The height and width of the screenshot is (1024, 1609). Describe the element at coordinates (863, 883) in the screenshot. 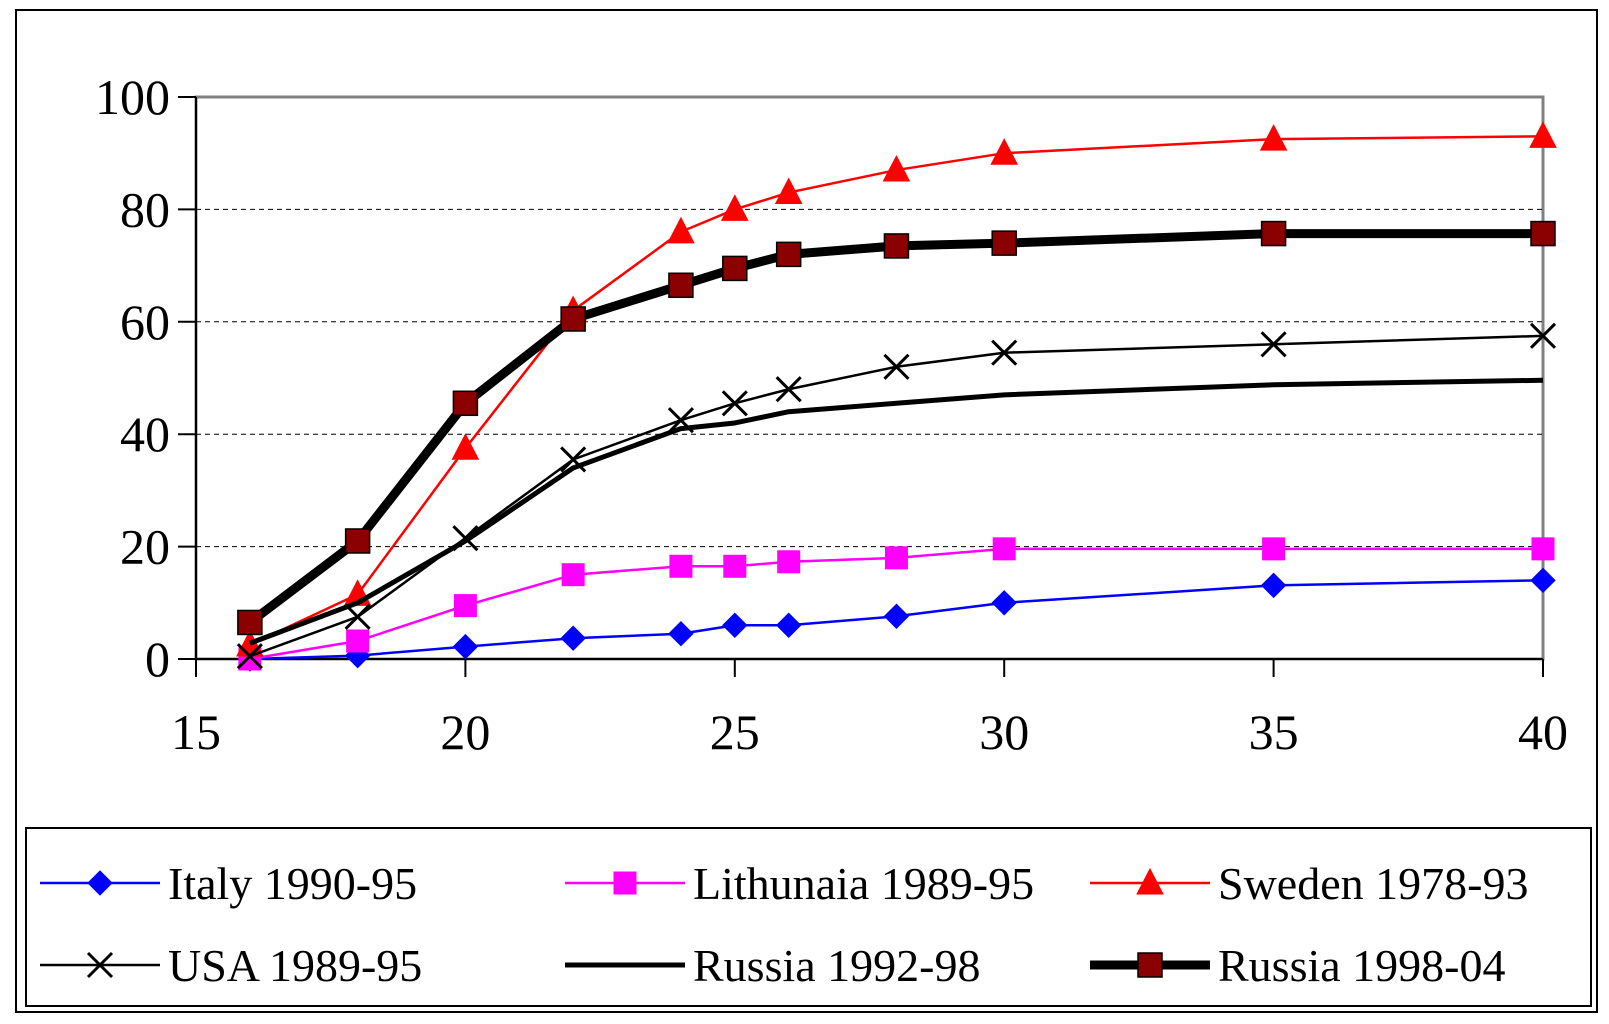

I see `legend-label: Lithunaia 1989-95` at that location.